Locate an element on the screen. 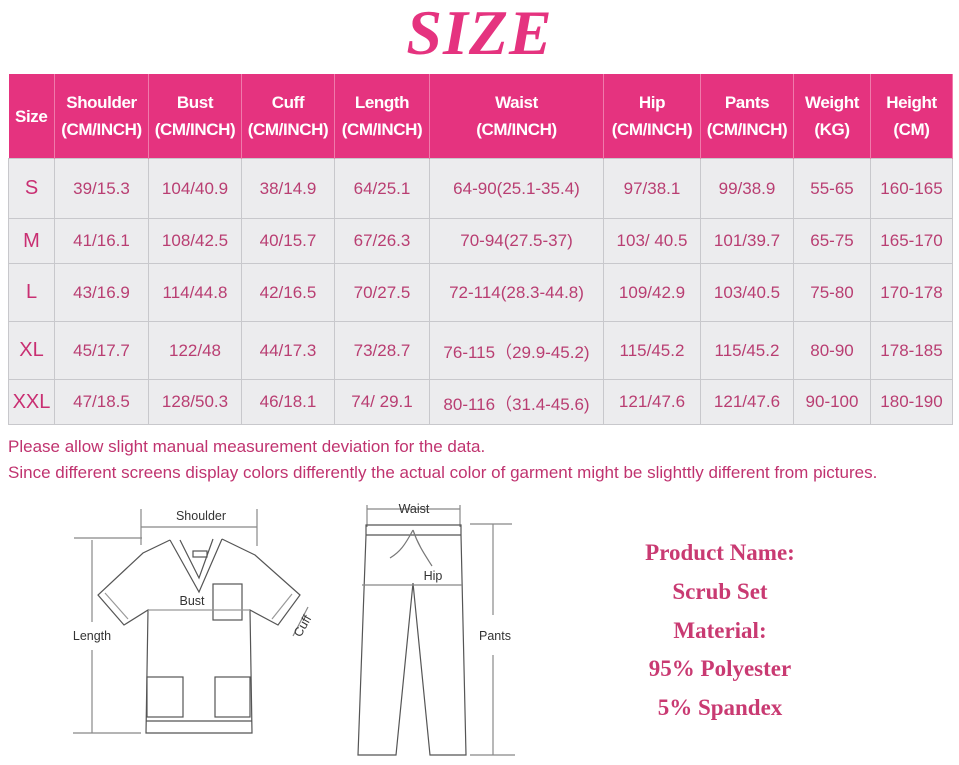  table-cell: 45/17.7 is located at coordinates (101, 350).